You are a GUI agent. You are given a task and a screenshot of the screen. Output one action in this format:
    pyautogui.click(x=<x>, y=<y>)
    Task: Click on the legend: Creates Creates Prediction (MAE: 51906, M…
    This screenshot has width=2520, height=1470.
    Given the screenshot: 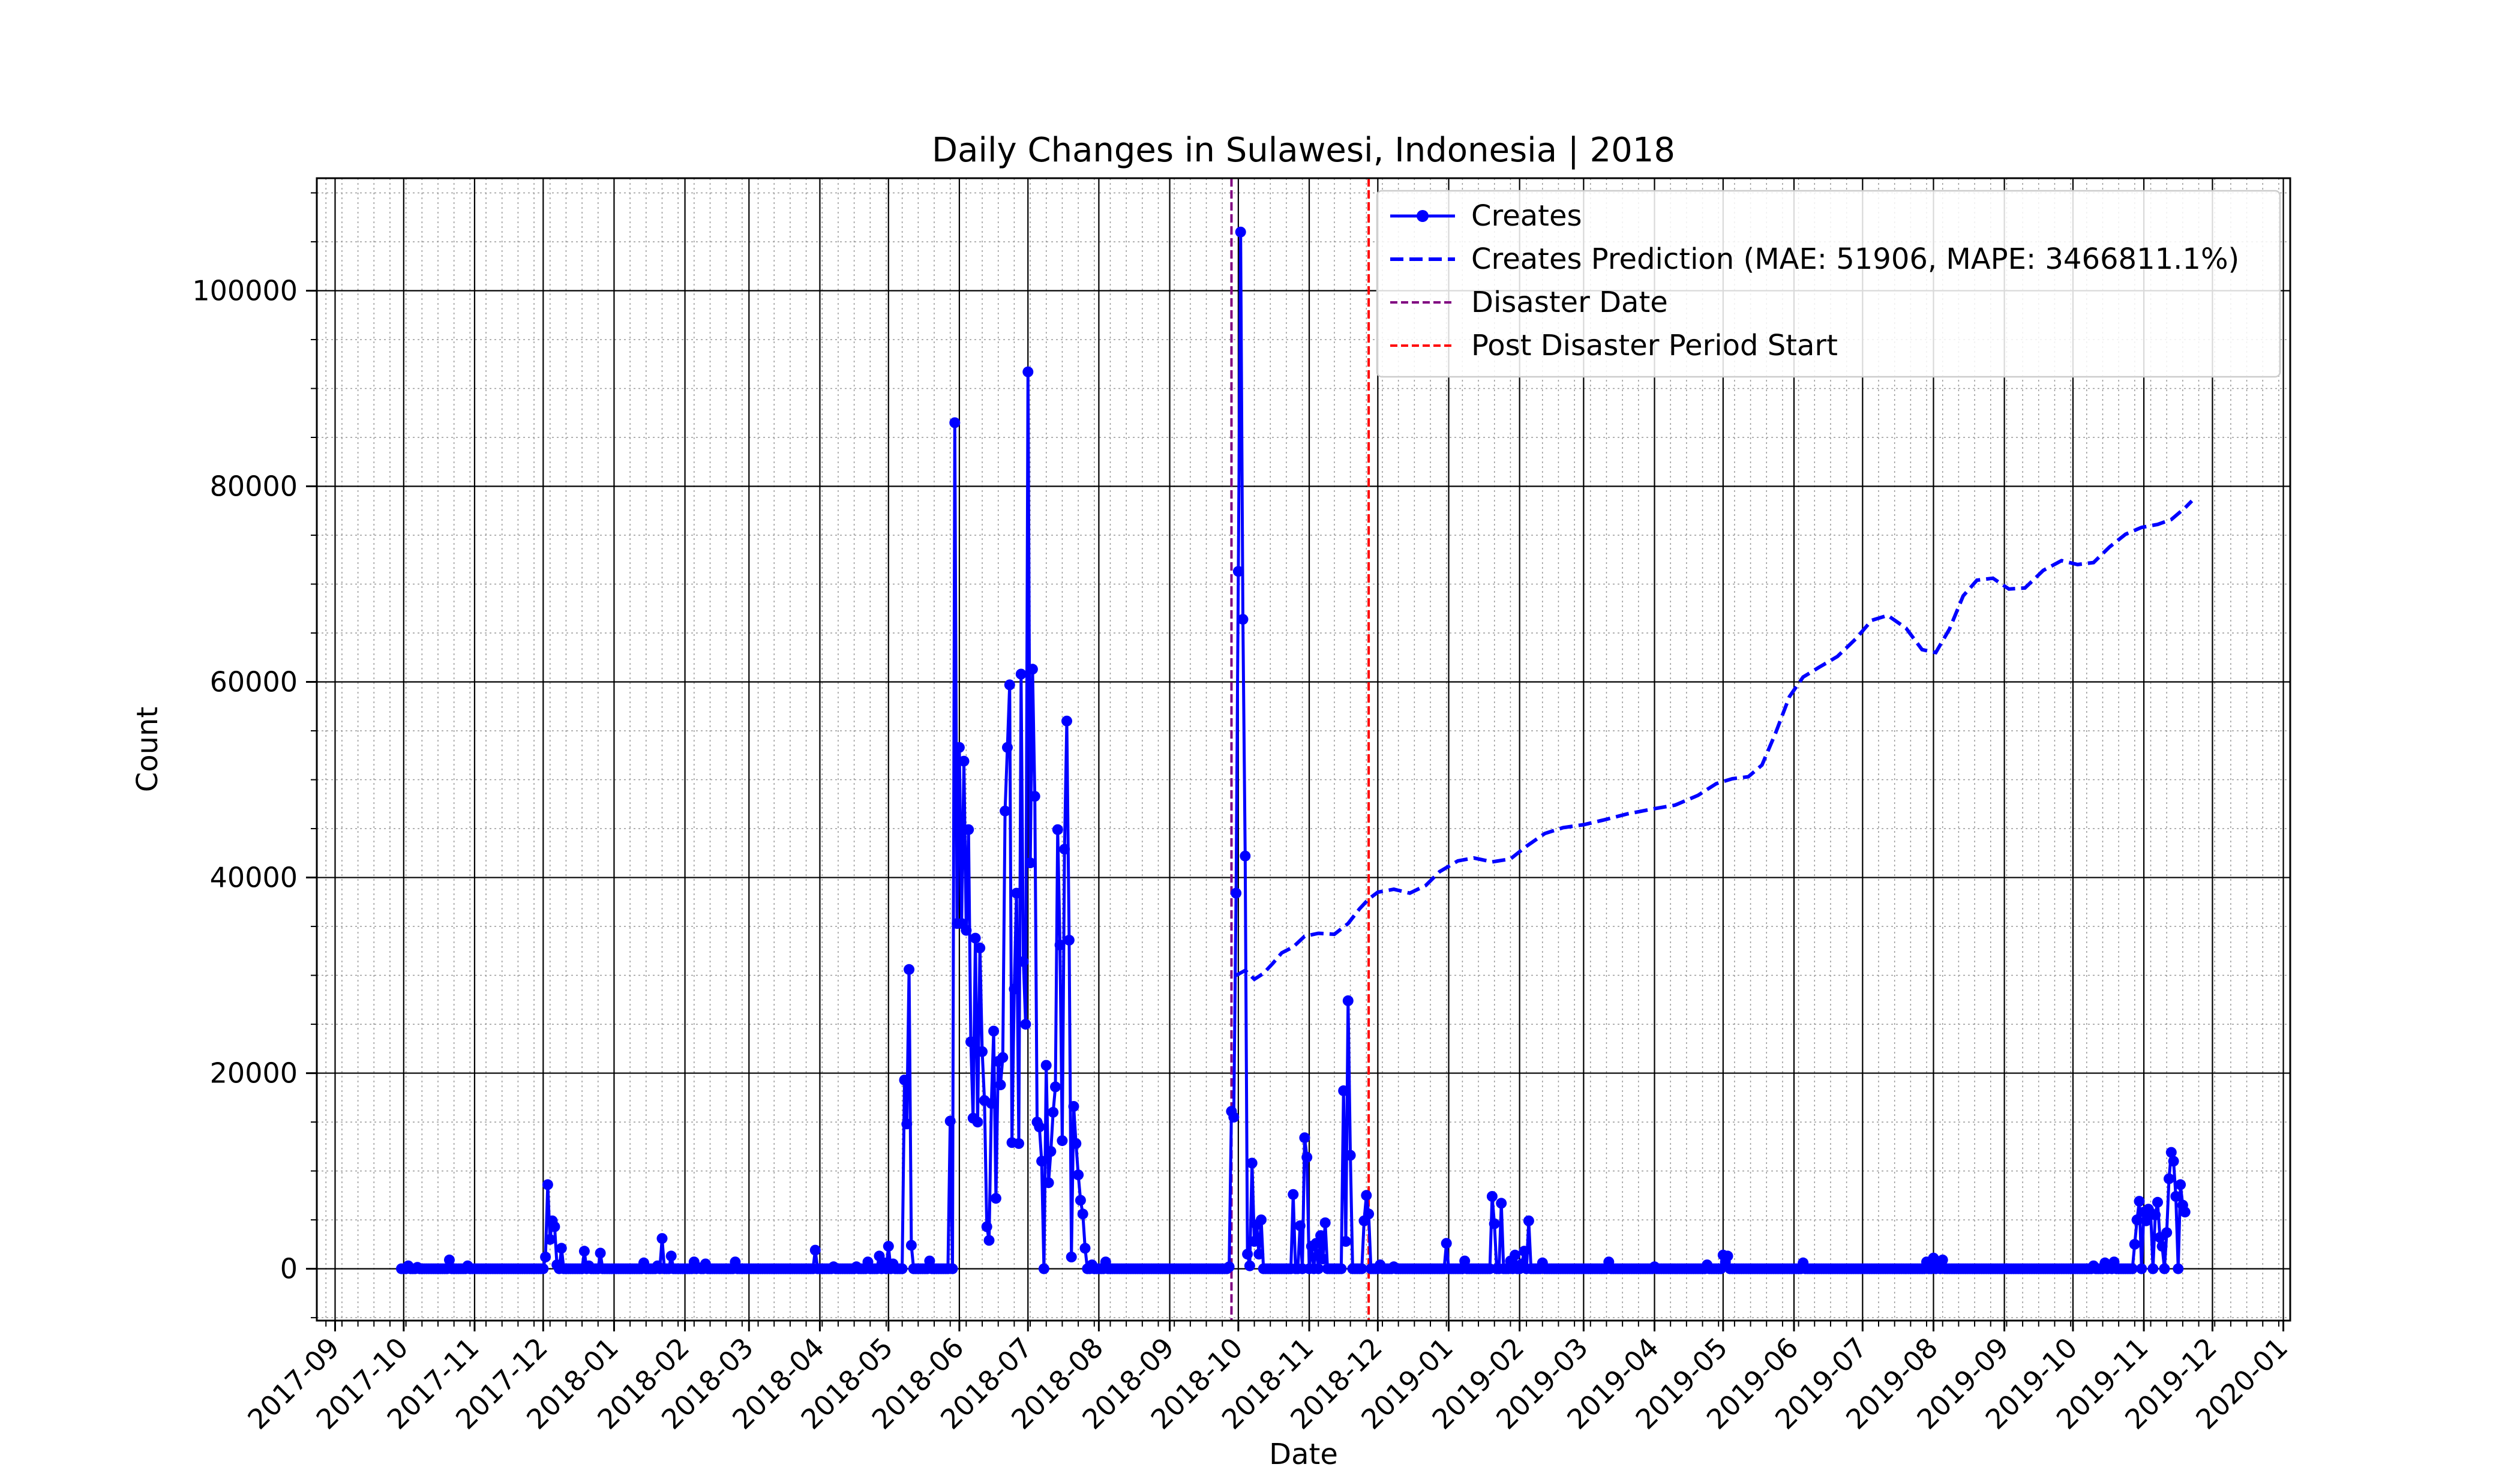 What is the action you would take?
    pyautogui.click(x=1828, y=284)
    